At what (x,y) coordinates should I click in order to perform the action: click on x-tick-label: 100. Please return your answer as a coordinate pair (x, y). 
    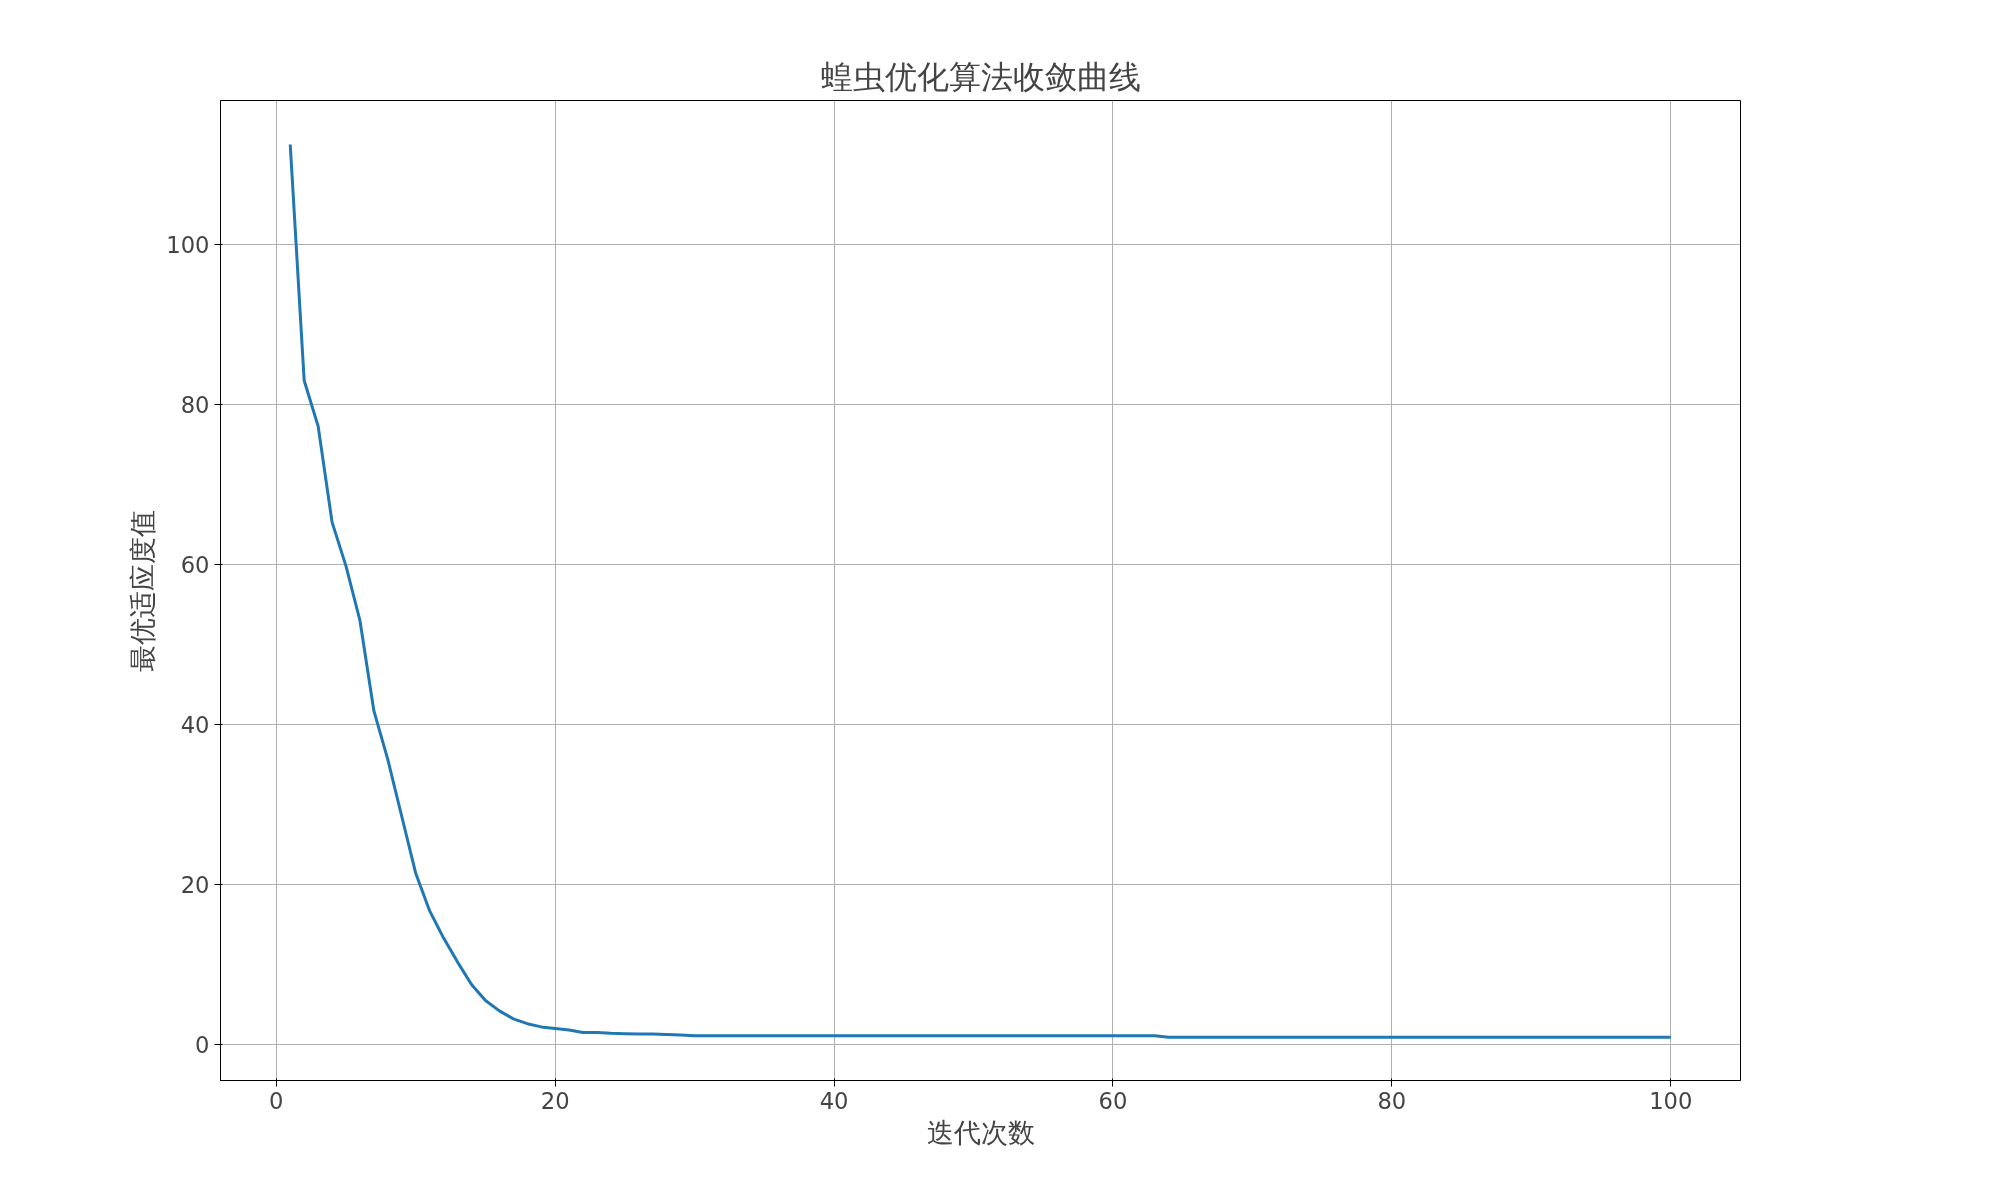
    Looking at the image, I should click on (1671, 1100).